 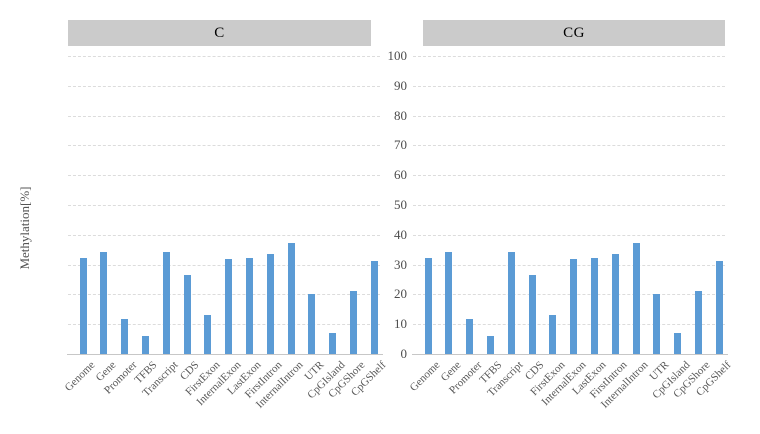 I want to click on y-axis-title: Methylation[%], so click(x=25, y=228).